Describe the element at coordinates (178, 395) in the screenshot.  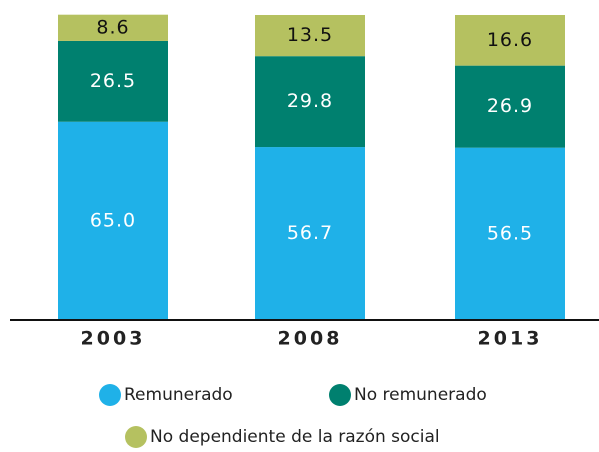
I see `legend-label: Remunerado` at that location.